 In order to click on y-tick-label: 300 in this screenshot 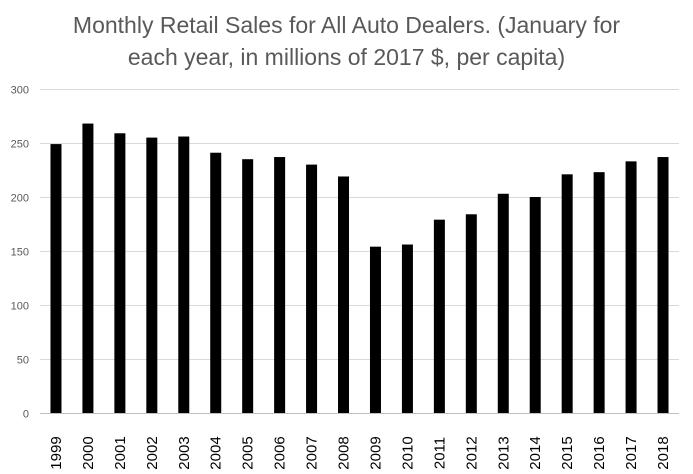, I will do `click(20, 91)`.